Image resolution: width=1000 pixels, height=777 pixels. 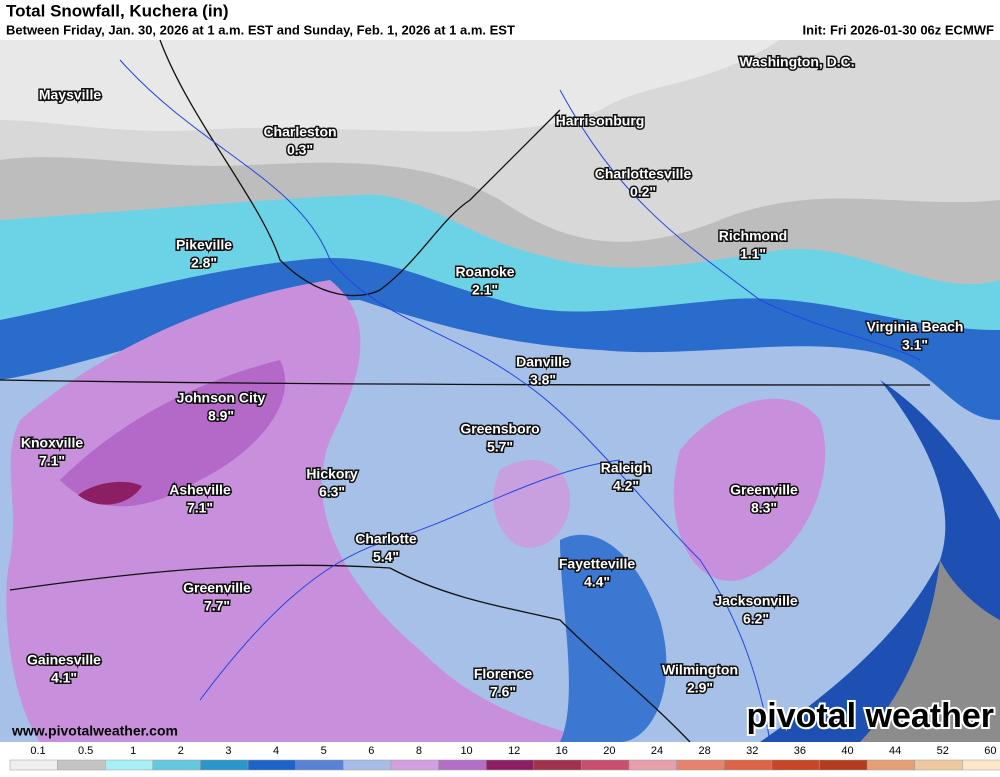 What do you see at coordinates (221, 398) in the screenshot?
I see `city-name: Johnson City` at bounding box center [221, 398].